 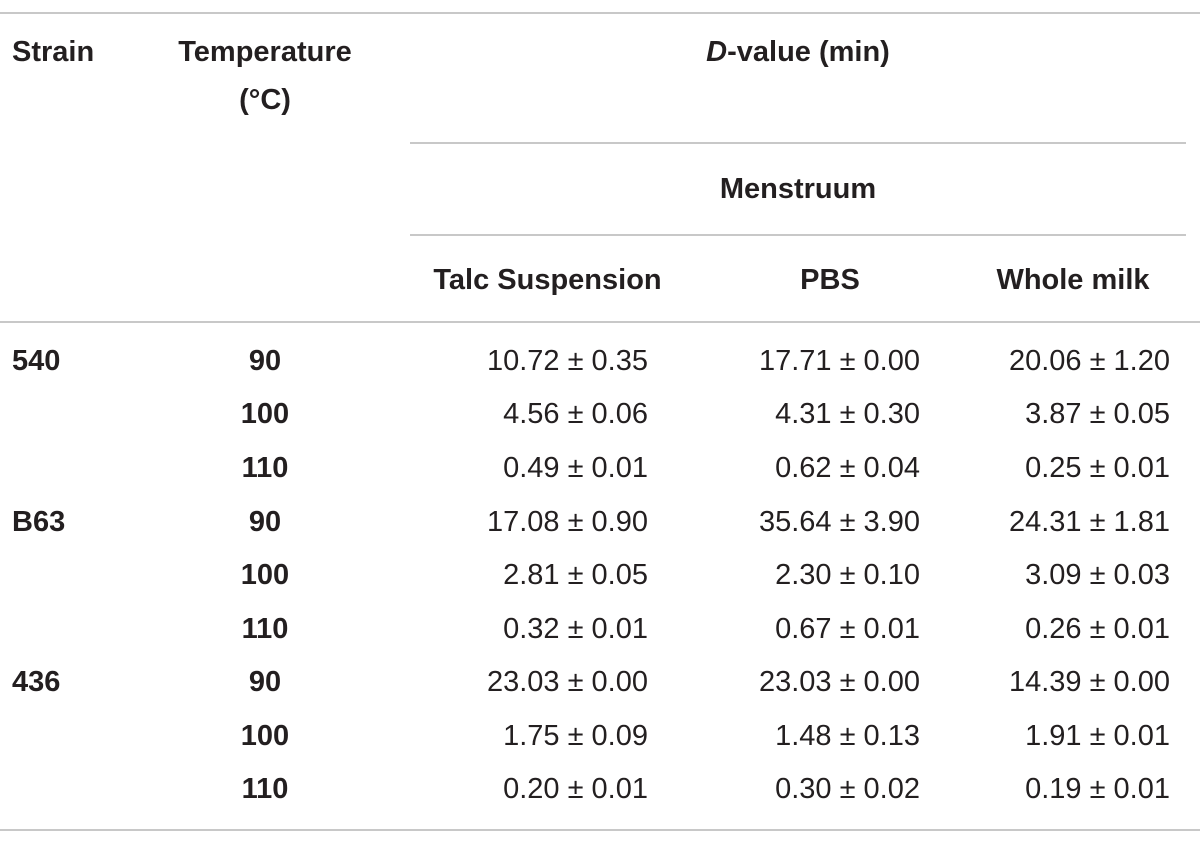 I want to click on cell-talc-suspension: 0.49 ± 0.01, so click(x=575, y=468).